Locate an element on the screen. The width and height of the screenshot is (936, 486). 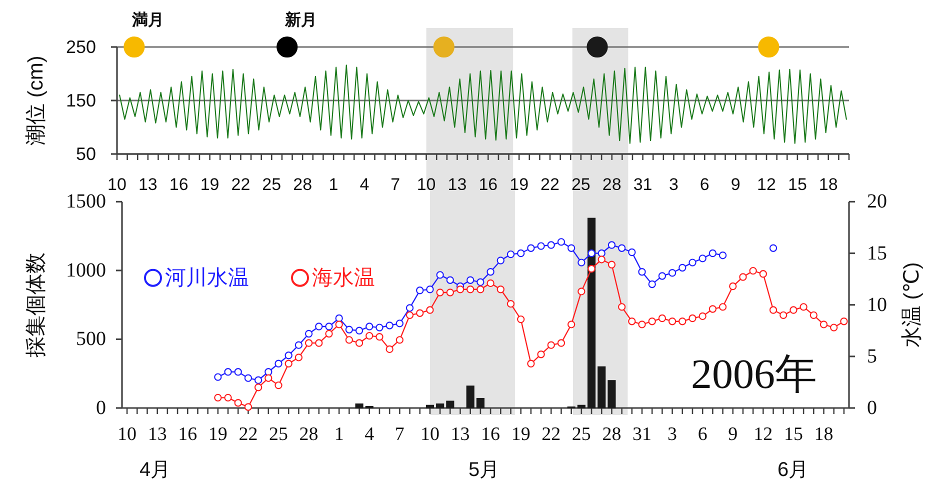
x-tick-label: 6 is located at coordinates (703, 434).